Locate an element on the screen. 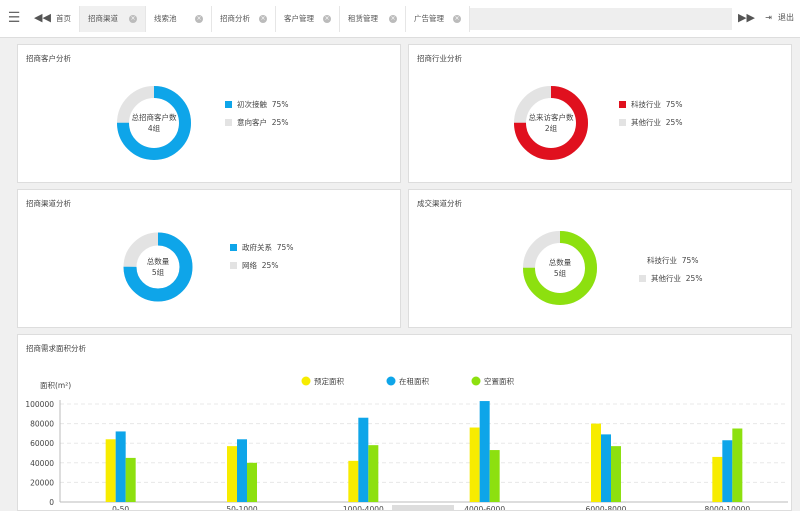 The image size is (800, 511). horizontal-scrollbar is located at coordinates (423, 508).